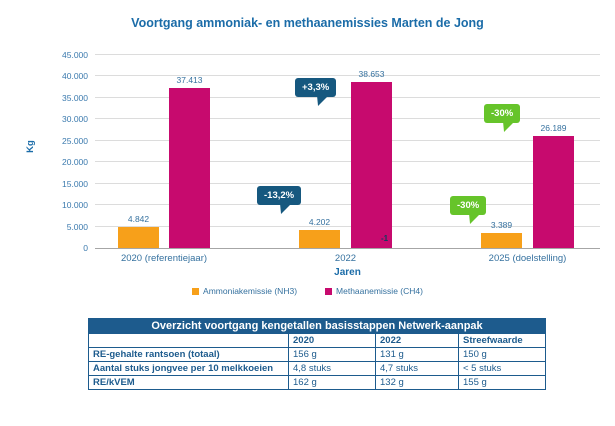 The width and height of the screenshot is (615, 426). What do you see at coordinates (188, 354) in the screenshot?
I see `table-row-label: RE-gehalte rantsoen (totaal)` at bounding box center [188, 354].